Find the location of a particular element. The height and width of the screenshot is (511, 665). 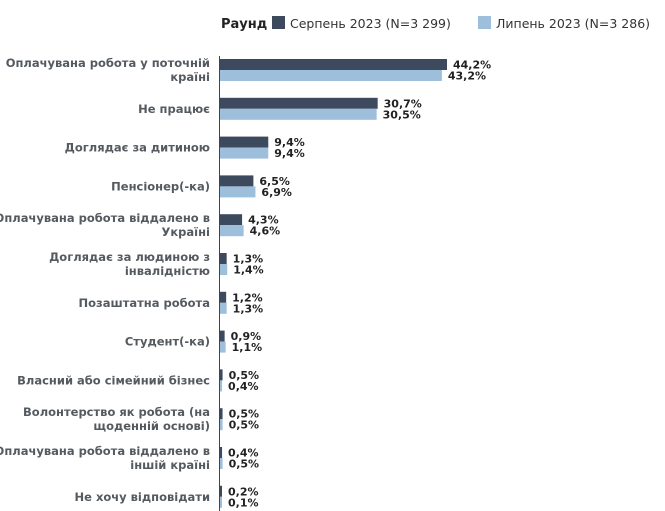

category-label: Пенсіонер(-ка) is located at coordinates (160, 186).